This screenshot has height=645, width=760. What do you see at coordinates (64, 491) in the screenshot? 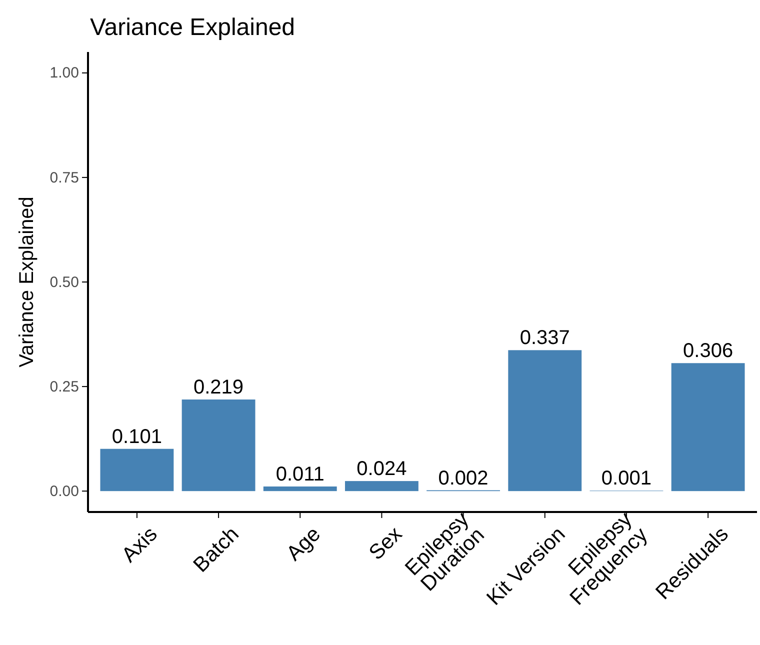
I see `y-tick-label: 0.00` at bounding box center [64, 491].